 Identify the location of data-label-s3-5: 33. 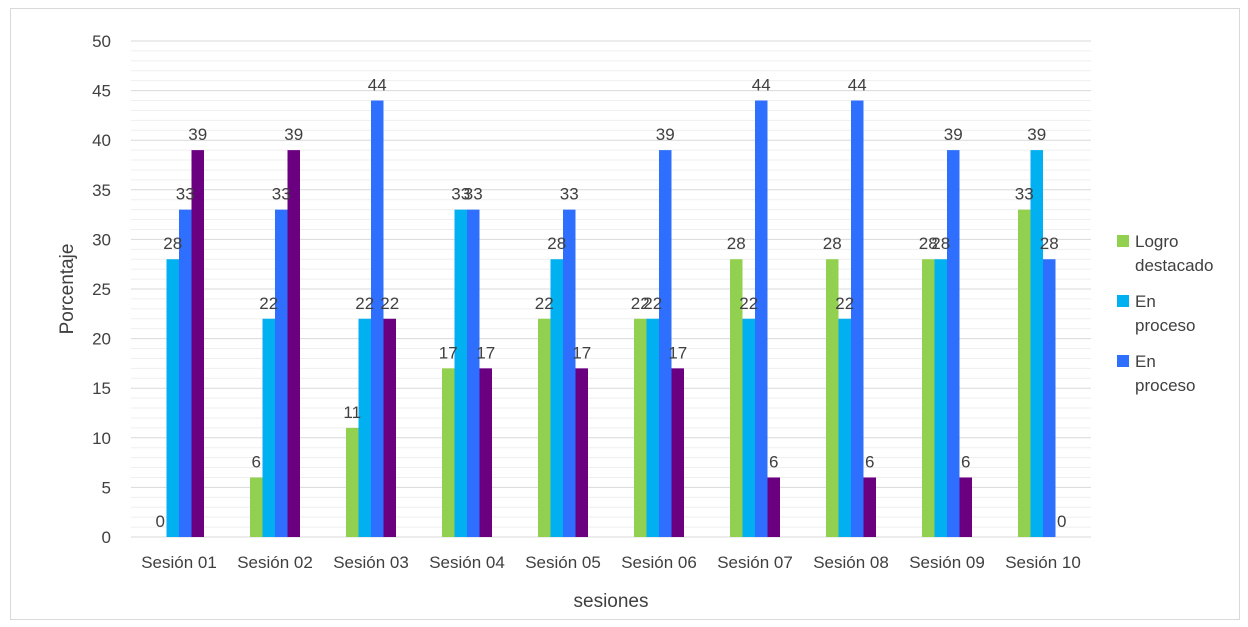
(569, 194).